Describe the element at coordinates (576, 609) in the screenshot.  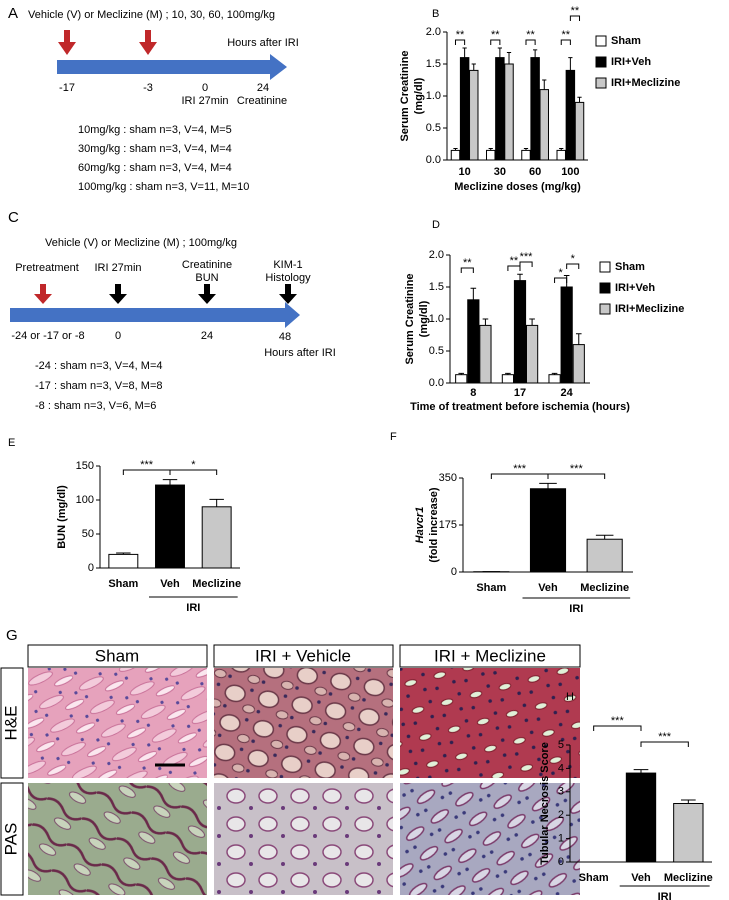
I see `group-label: IRI` at that location.